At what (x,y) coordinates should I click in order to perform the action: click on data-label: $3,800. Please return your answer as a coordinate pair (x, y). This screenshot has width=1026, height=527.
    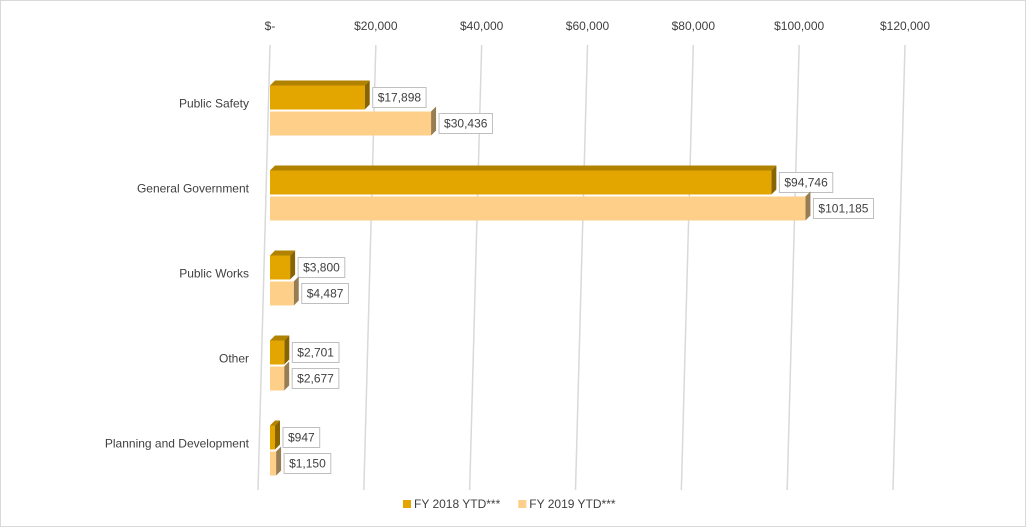
    Looking at the image, I should click on (321, 268).